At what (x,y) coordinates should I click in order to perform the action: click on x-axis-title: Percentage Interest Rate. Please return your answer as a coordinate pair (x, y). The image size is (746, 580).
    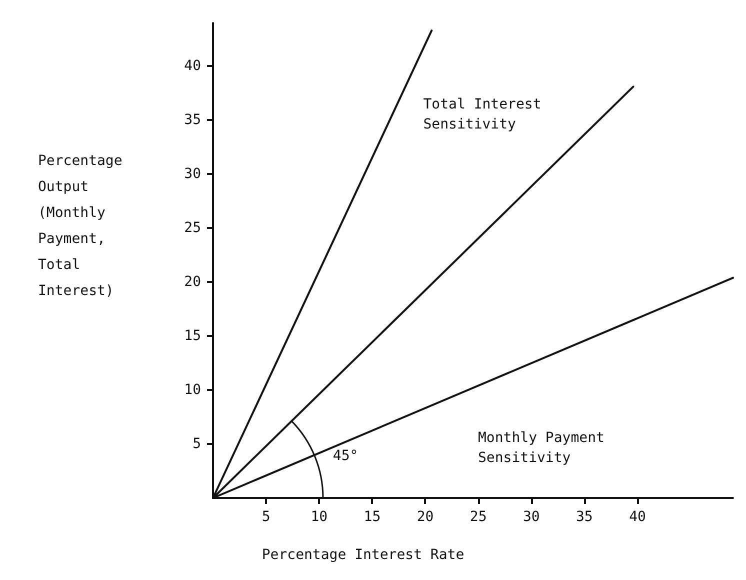
    Looking at the image, I should click on (363, 555).